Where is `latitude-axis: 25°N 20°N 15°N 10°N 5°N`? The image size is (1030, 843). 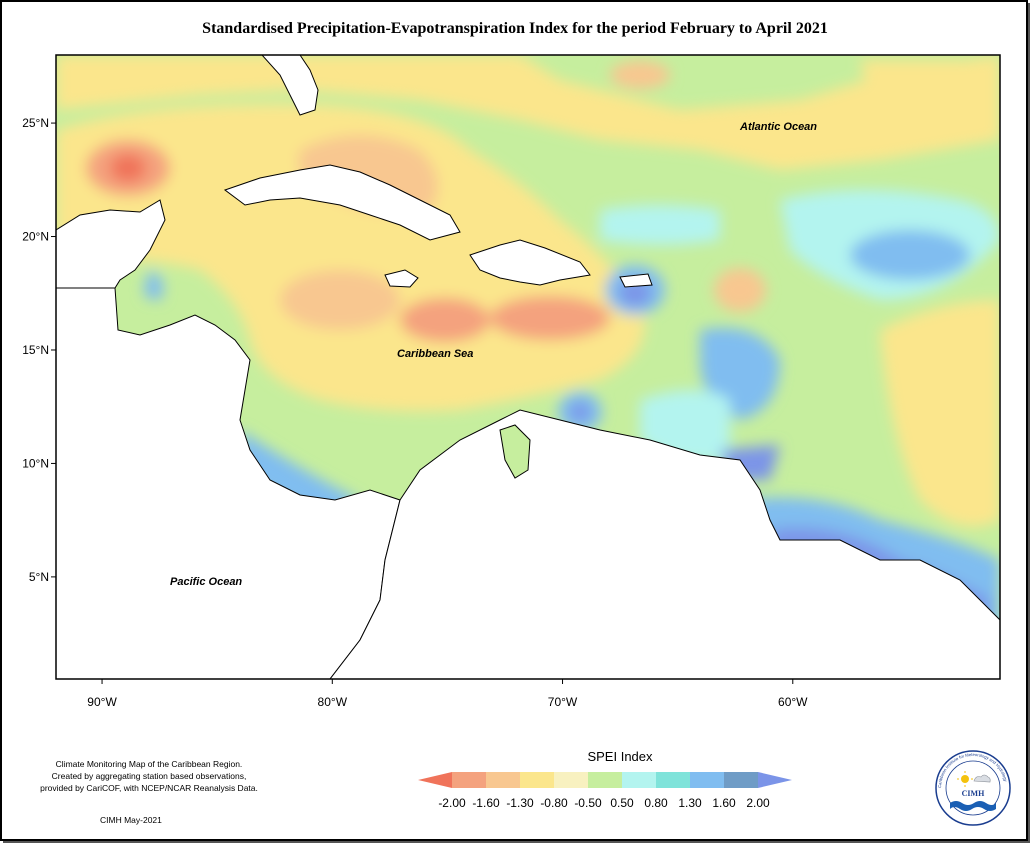 latitude-axis: 25°N 20°N 15°N 10°N 5°N is located at coordinates (39, 350).